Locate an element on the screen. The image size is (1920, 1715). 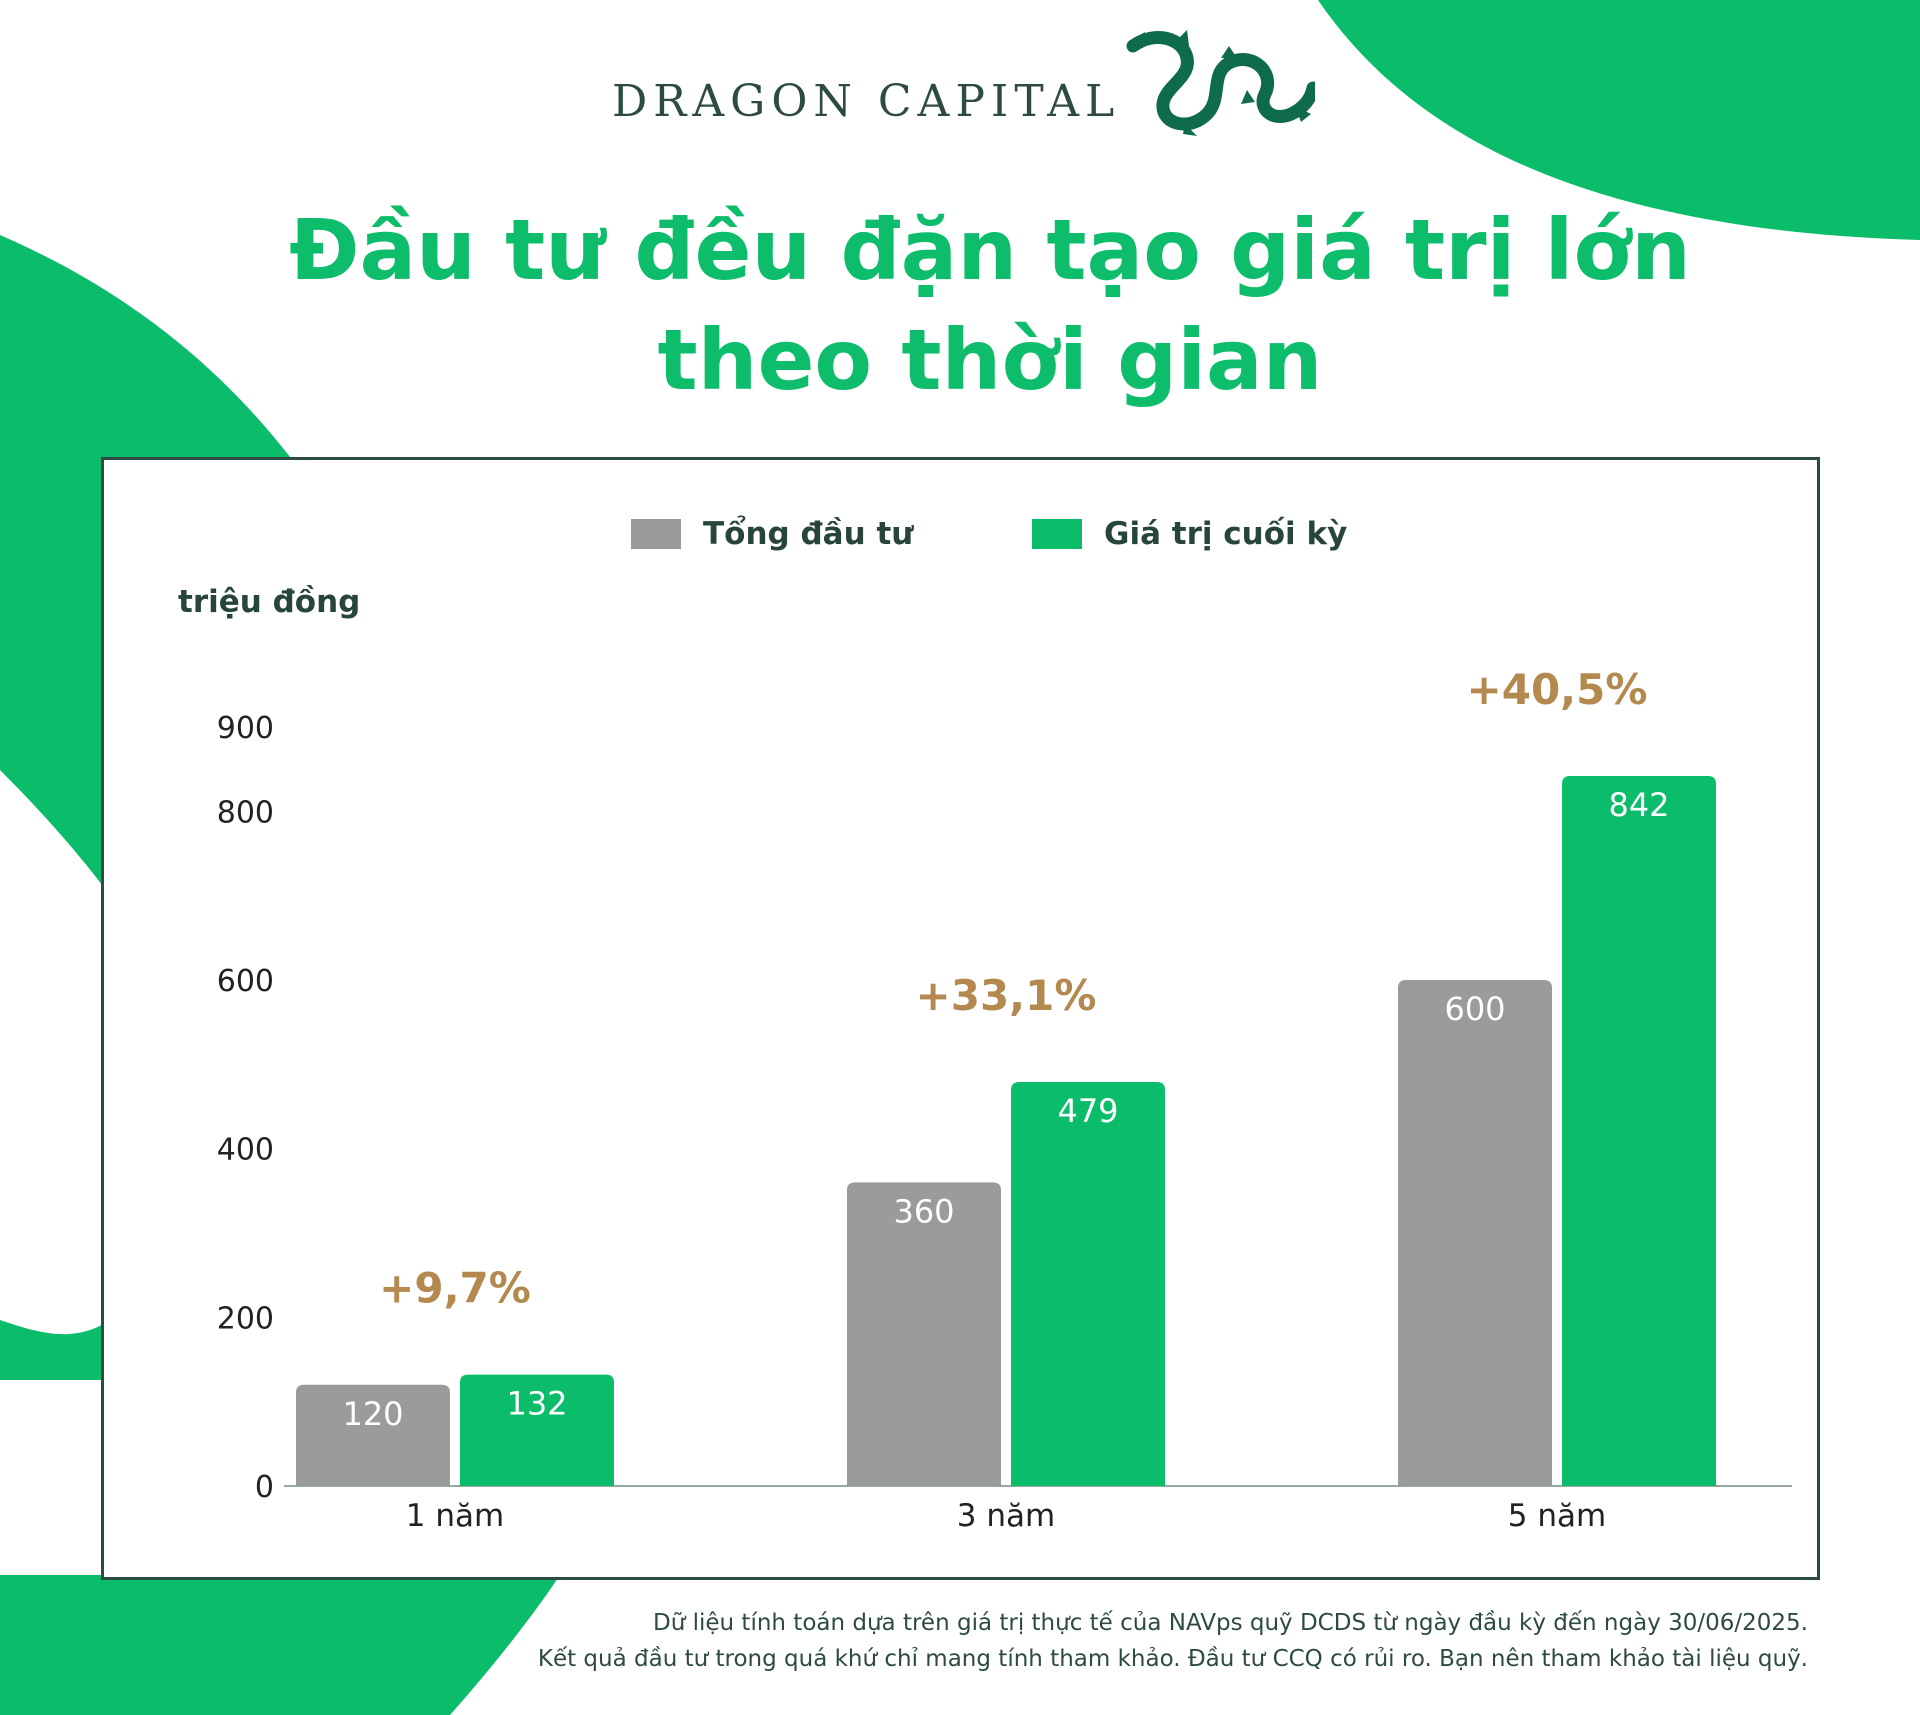
legend-item-invest: Tổng đầu tư is located at coordinates (772, 534).